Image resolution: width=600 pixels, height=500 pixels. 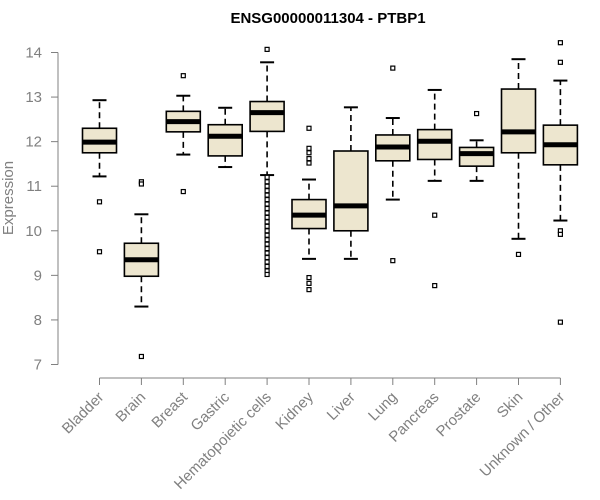 I want to click on y-tick-label: 13, so click(x=33, y=97).